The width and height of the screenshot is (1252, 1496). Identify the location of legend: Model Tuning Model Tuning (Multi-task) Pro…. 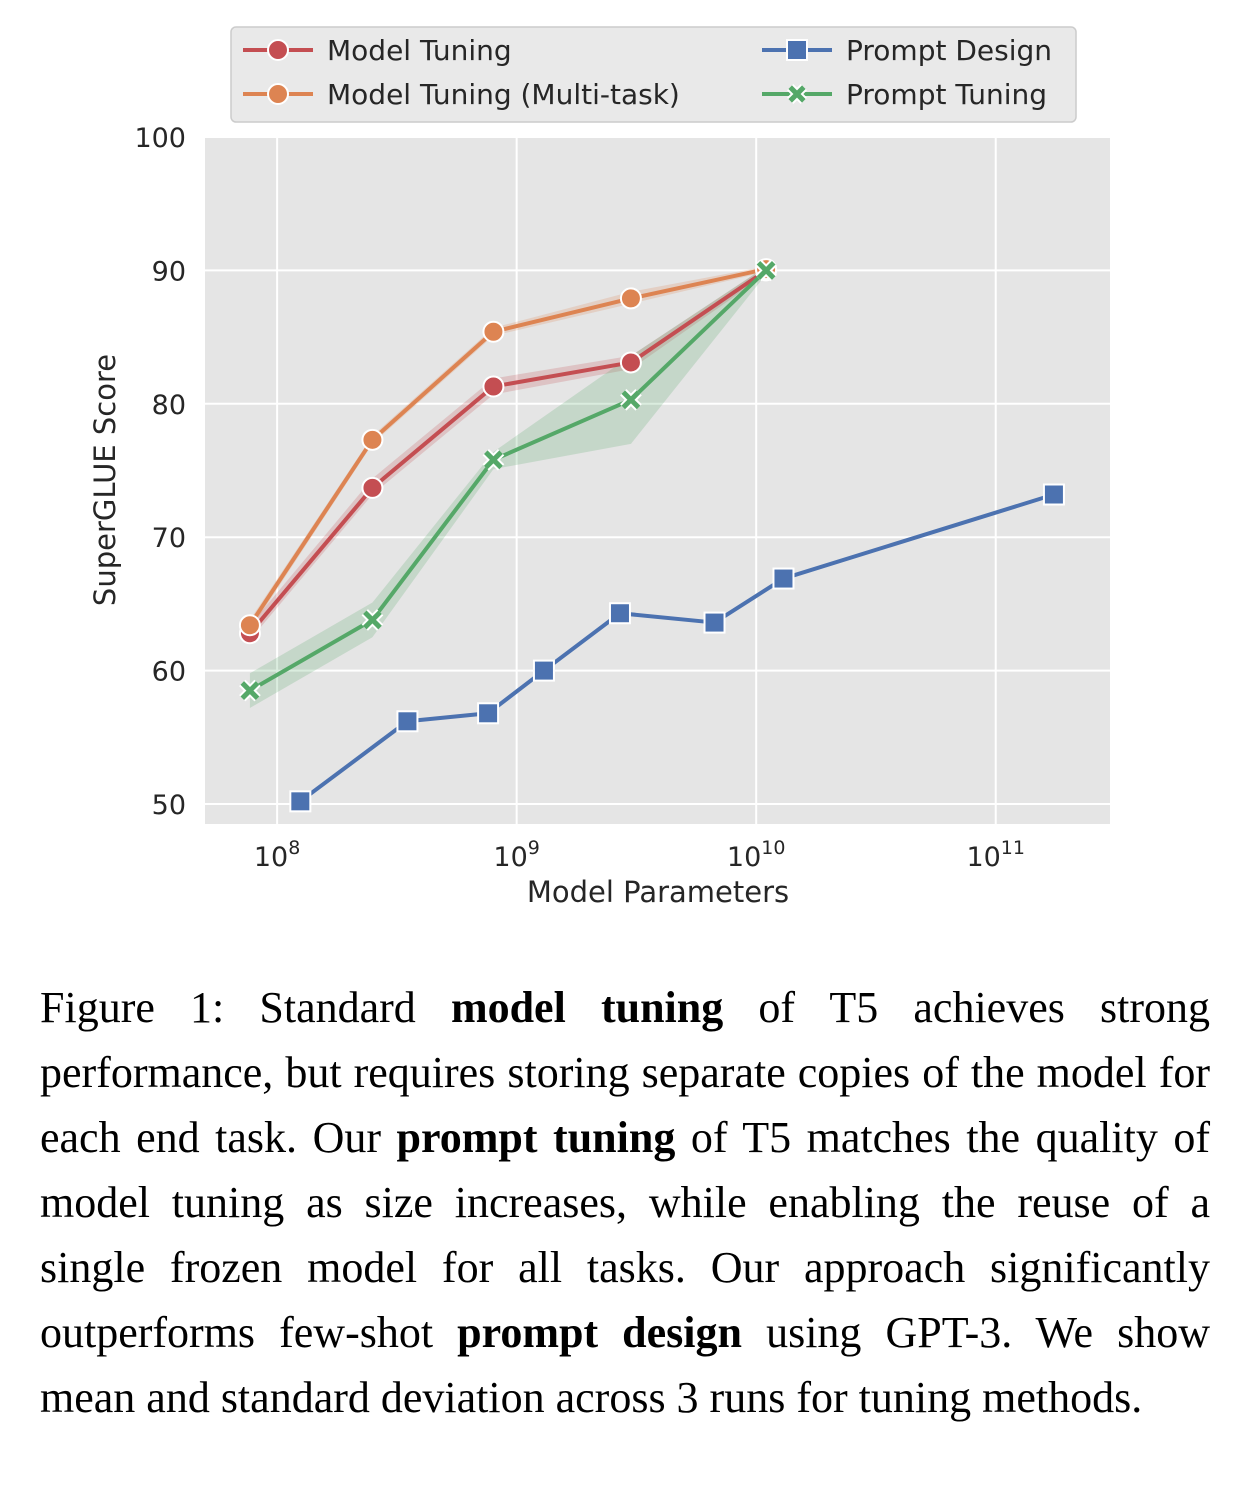
(653, 74).